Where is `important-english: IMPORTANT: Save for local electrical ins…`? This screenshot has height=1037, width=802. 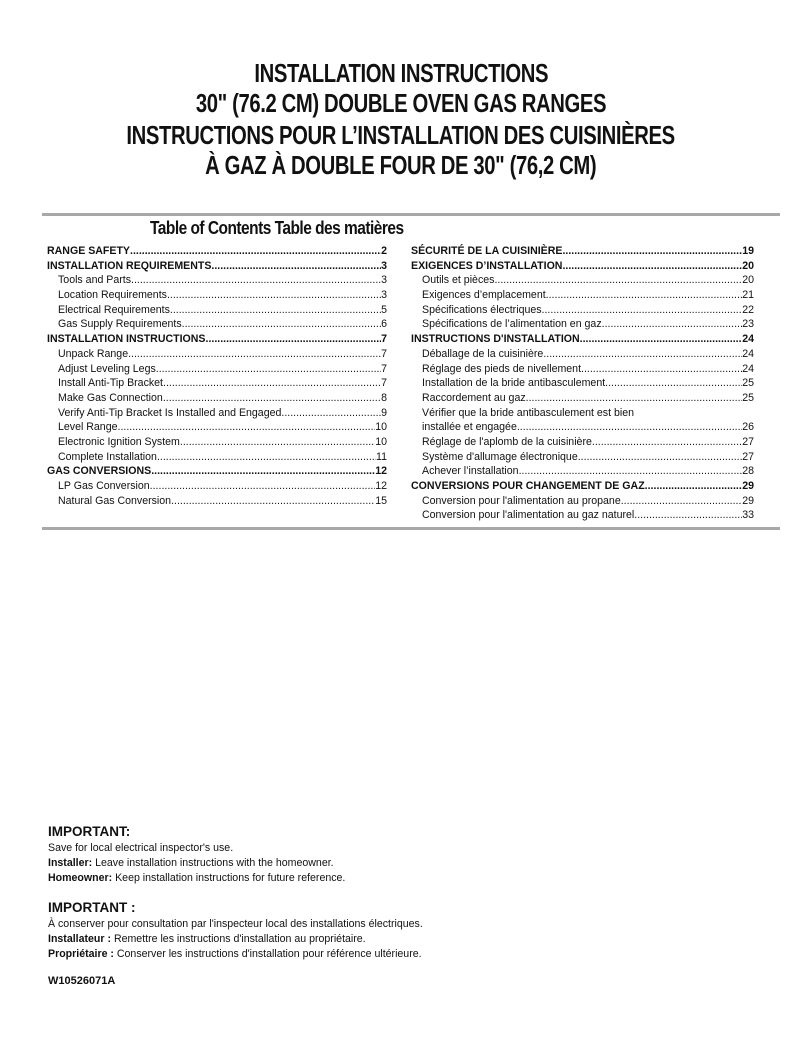 important-english: IMPORTANT: Save for local electrical ins… is located at coordinates (196, 855).